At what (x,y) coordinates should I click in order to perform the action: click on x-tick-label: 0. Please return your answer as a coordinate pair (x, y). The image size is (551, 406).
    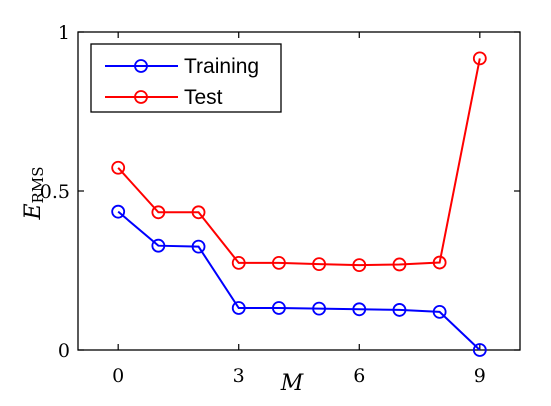
    Looking at the image, I should click on (118, 376).